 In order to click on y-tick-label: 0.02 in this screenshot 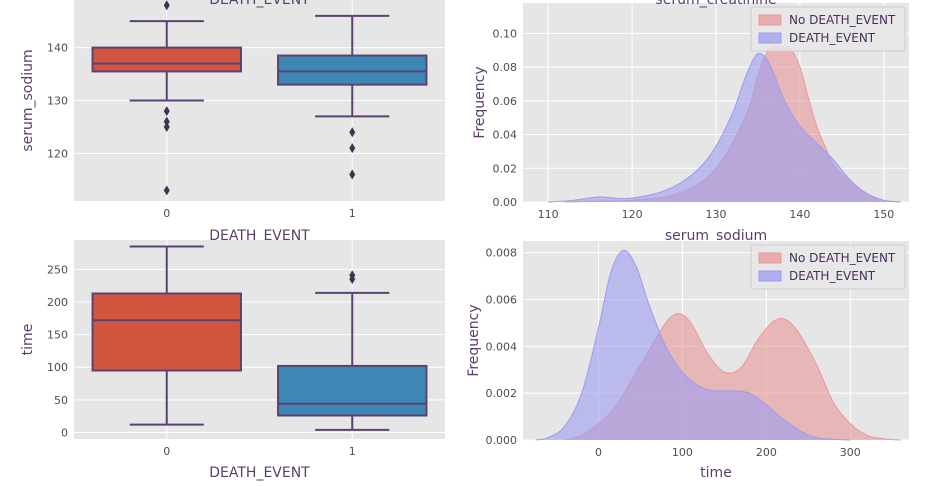, I will do `click(505, 168)`.